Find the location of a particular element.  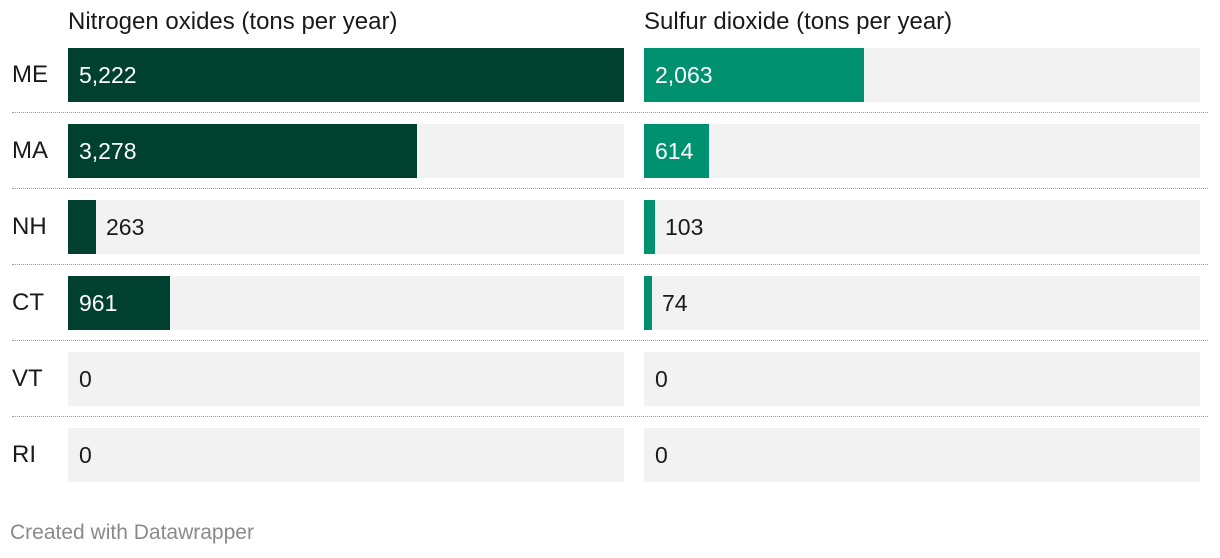

row-nh: NH 263 103 is located at coordinates (610, 238).